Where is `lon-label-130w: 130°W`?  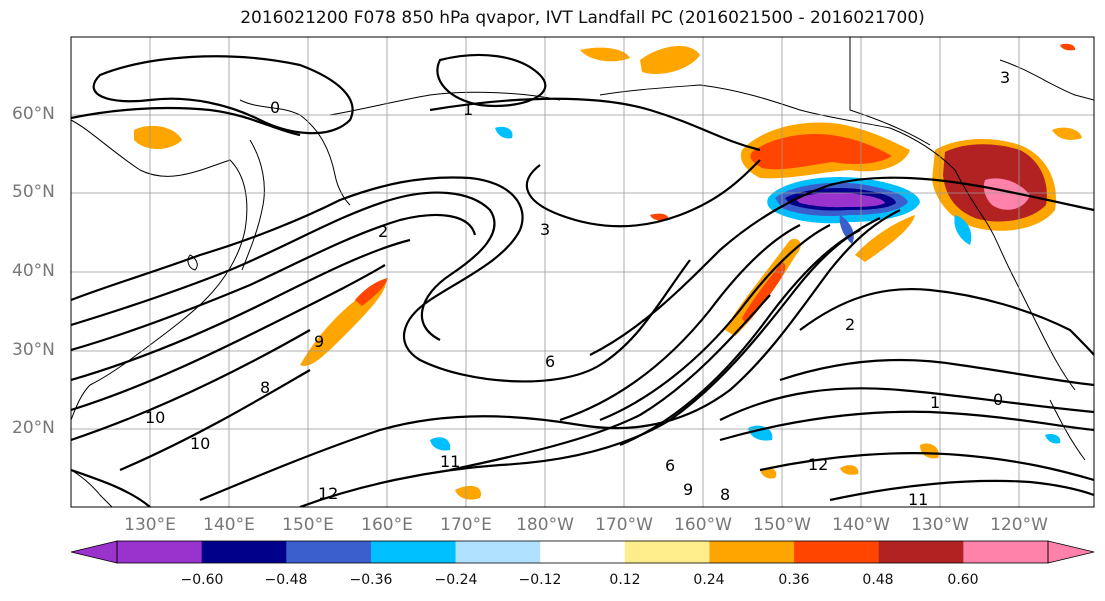 lon-label-130w: 130°W is located at coordinates (940, 525).